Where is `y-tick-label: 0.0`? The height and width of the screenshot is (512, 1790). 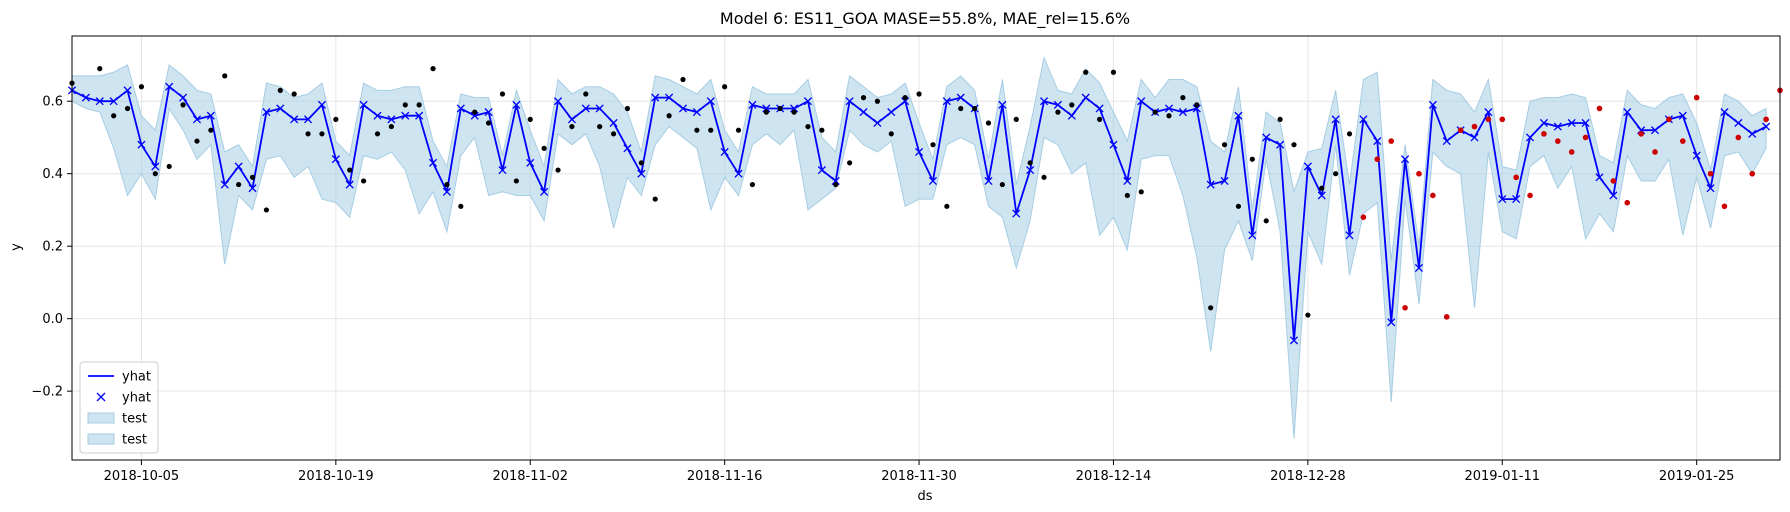
y-tick-label: 0.0 is located at coordinates (52, 319).